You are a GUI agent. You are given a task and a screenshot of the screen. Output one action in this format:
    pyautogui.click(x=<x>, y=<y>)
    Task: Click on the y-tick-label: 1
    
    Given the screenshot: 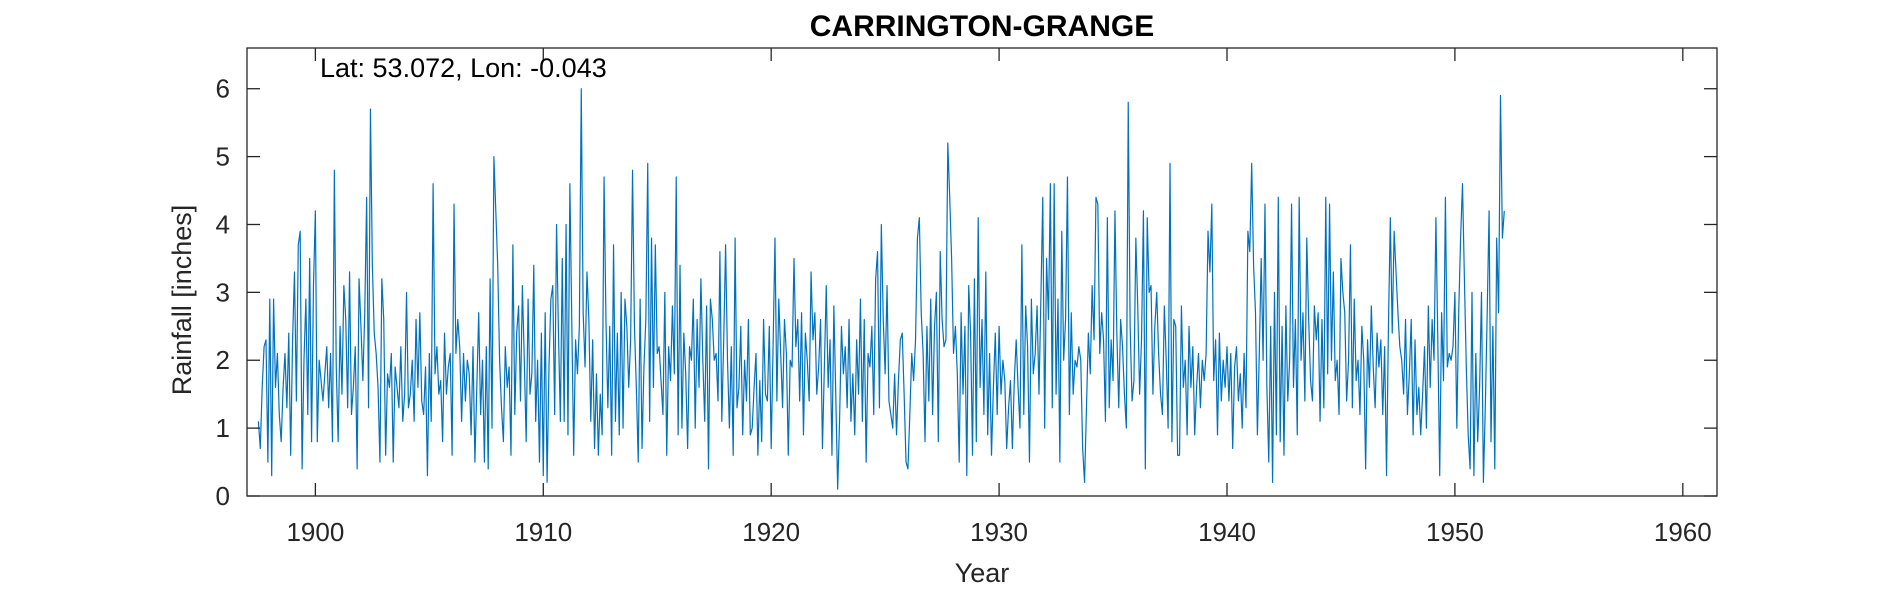 What is the action you would take?
    pyautogui.click(x=223, y=428)
    